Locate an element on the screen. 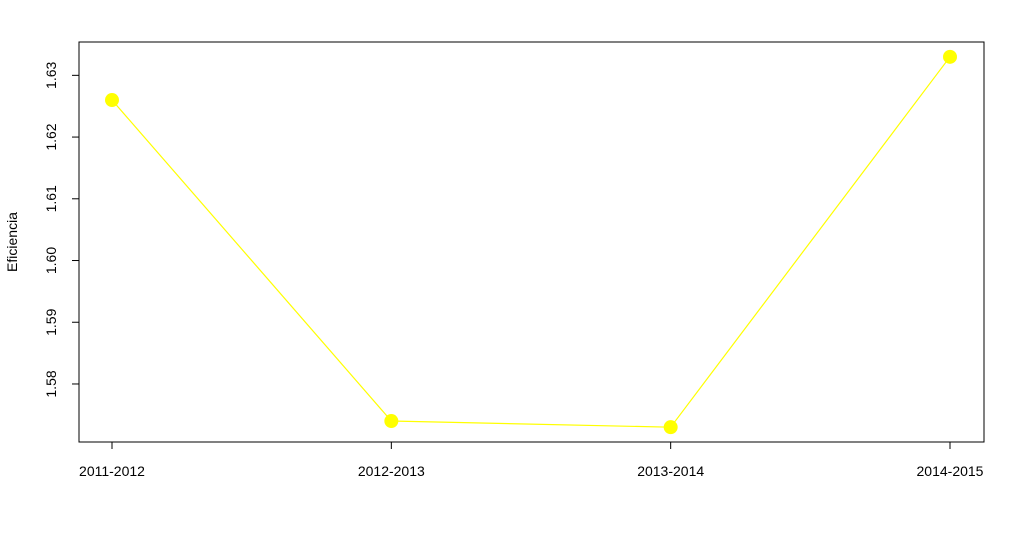 The width and height of the screenshot is (1024, 540). y-tick-label: 1.62 is located at coordinates (51, 136).